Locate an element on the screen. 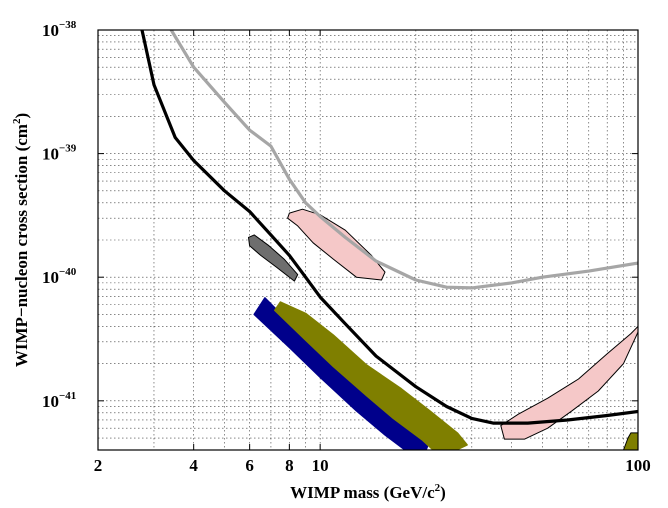 The height and width of the screenshot is (508, 668). x-tick-label: 4 is located at coordinates (193, 465).